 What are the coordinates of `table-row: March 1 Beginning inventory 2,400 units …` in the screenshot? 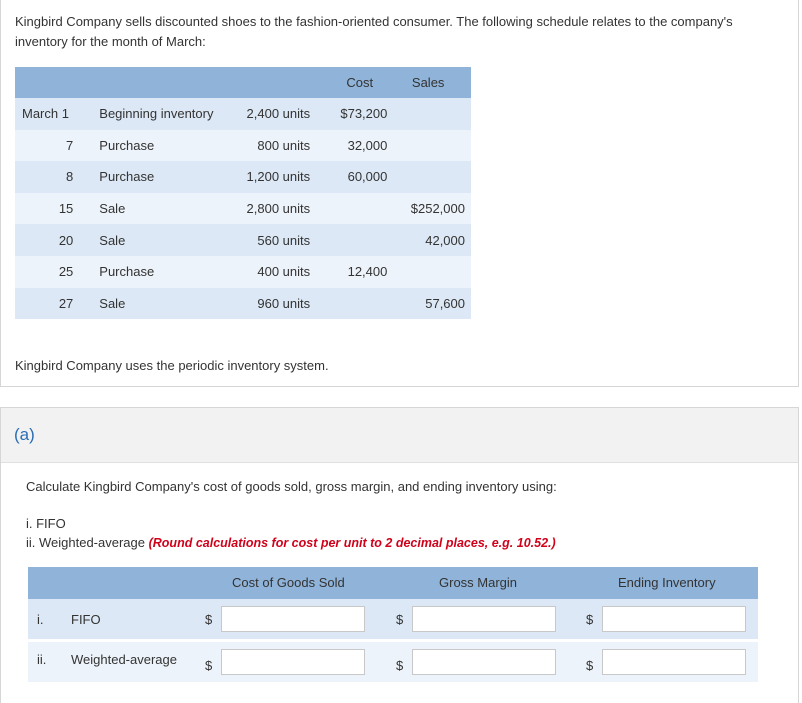 It's located at (243, 114).